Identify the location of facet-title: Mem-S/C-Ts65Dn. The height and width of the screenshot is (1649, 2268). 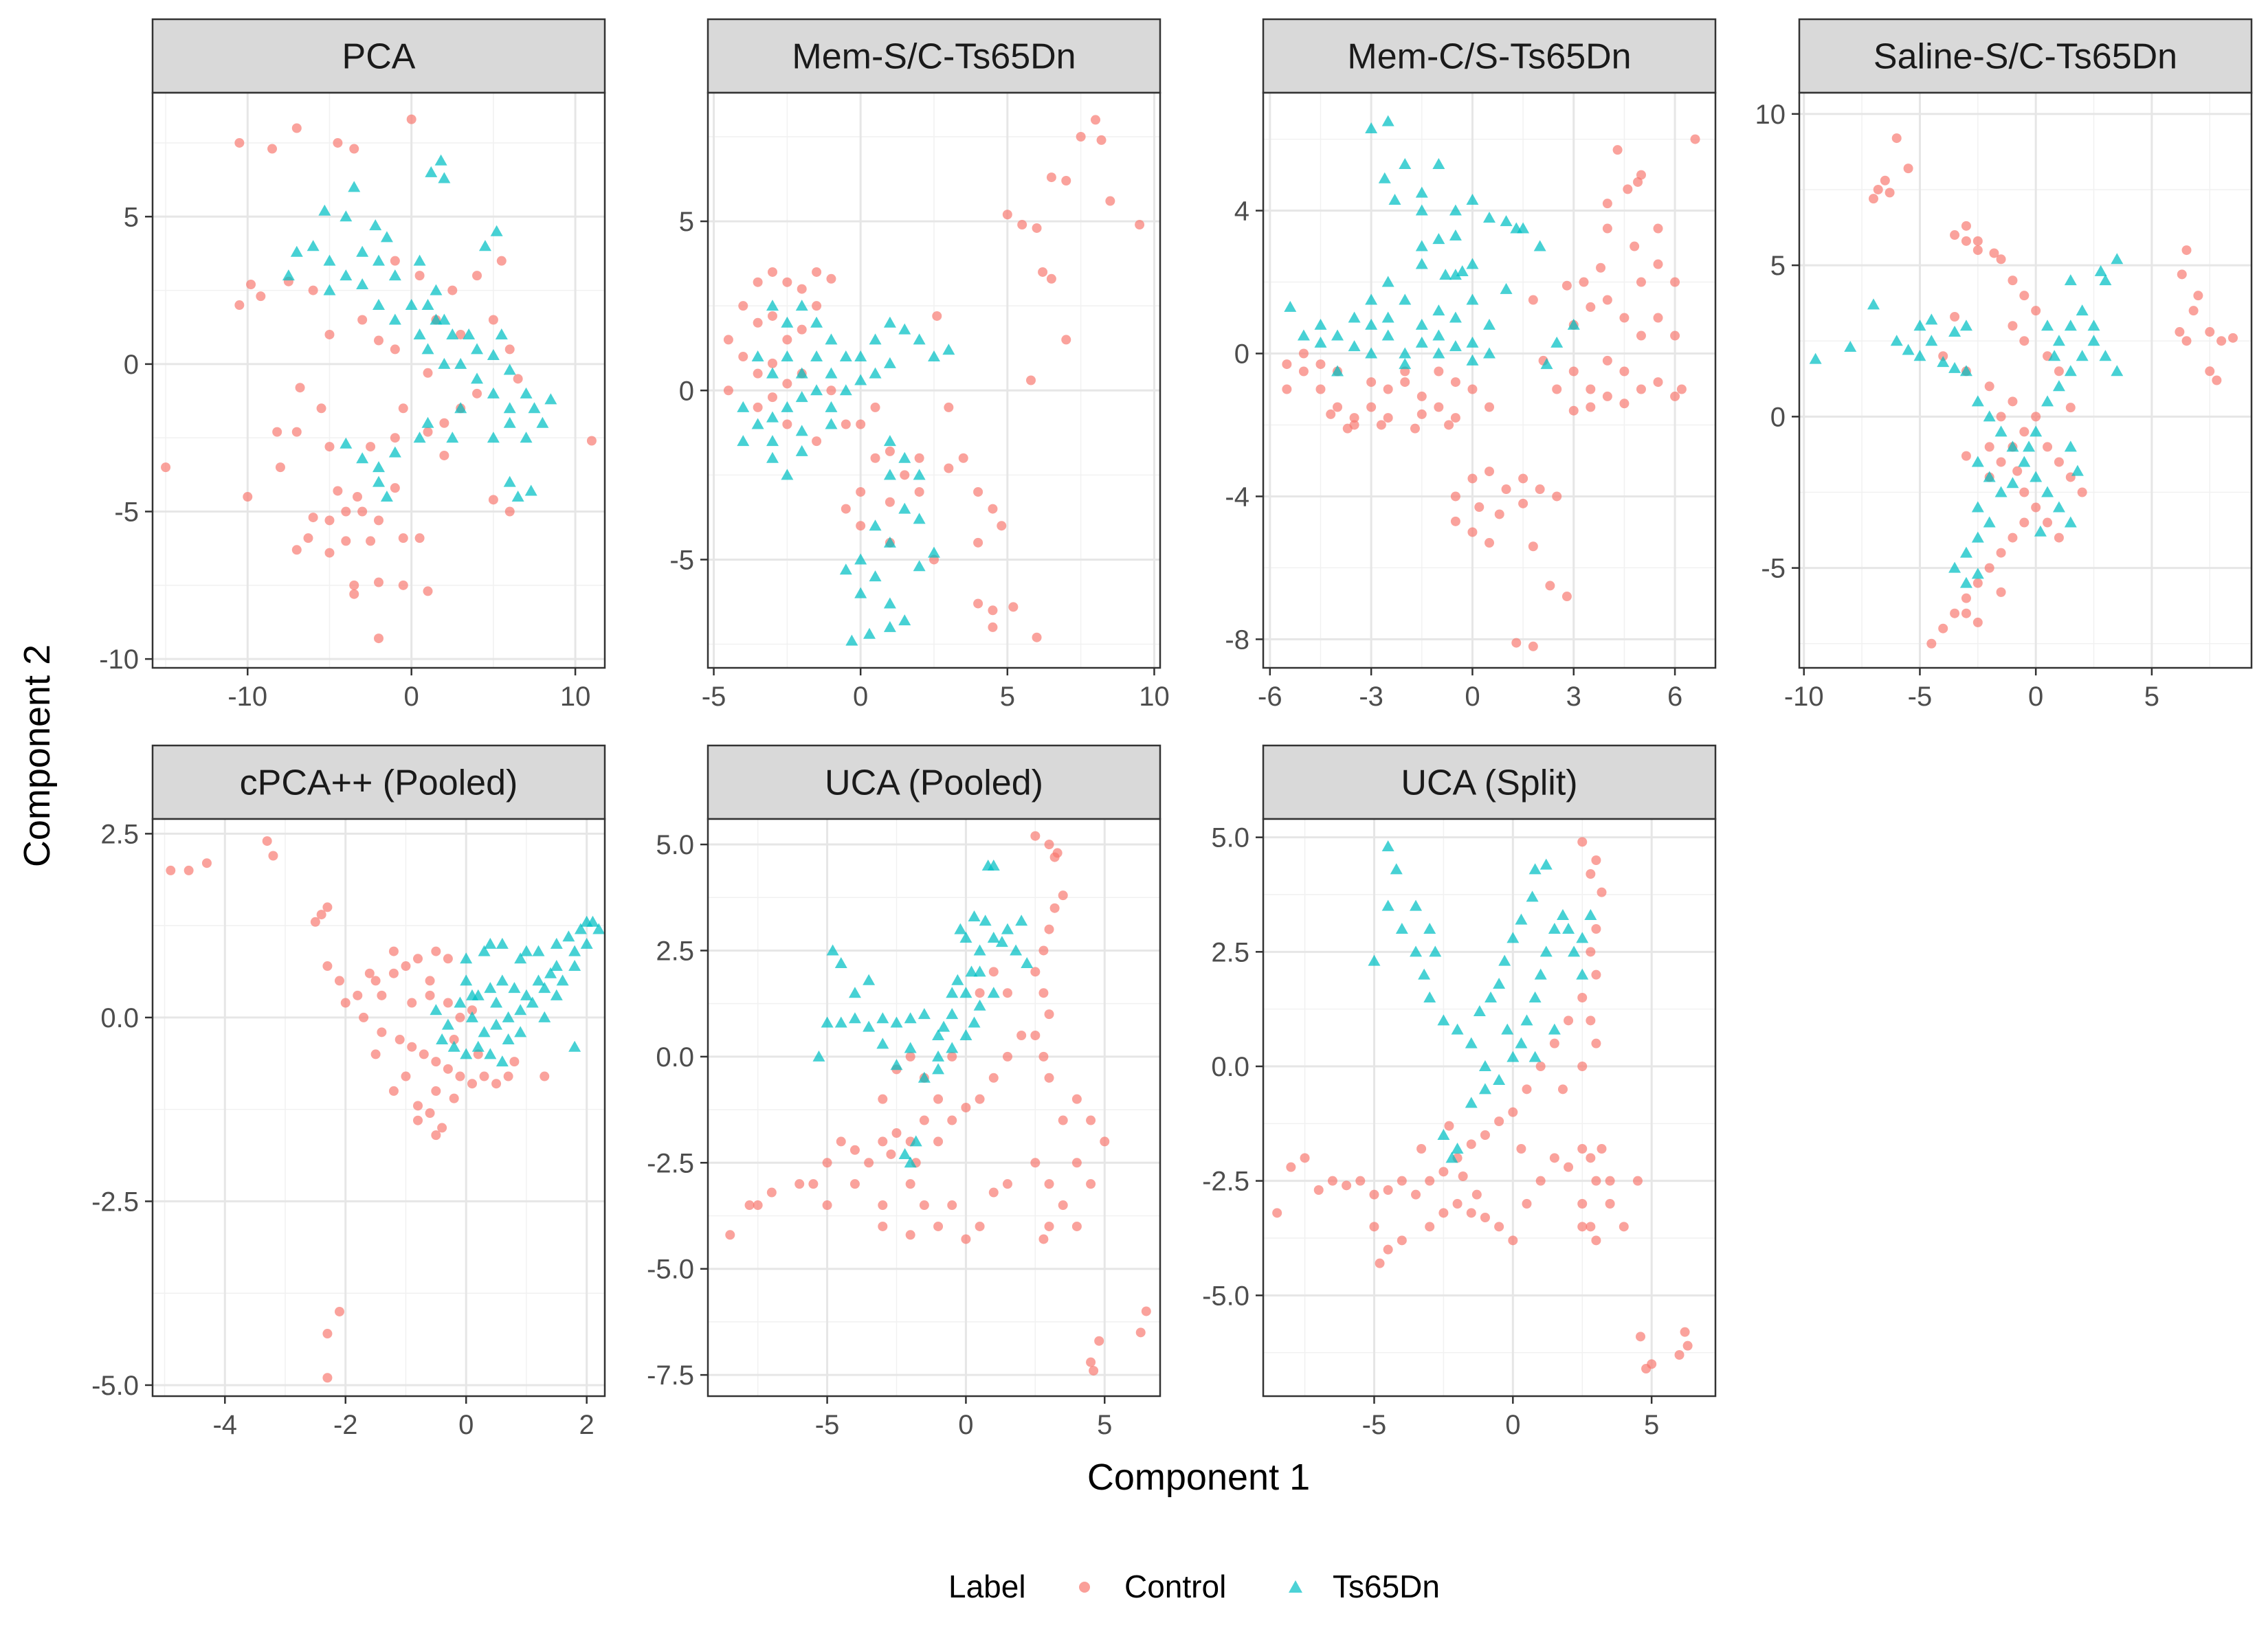
(934, 57).